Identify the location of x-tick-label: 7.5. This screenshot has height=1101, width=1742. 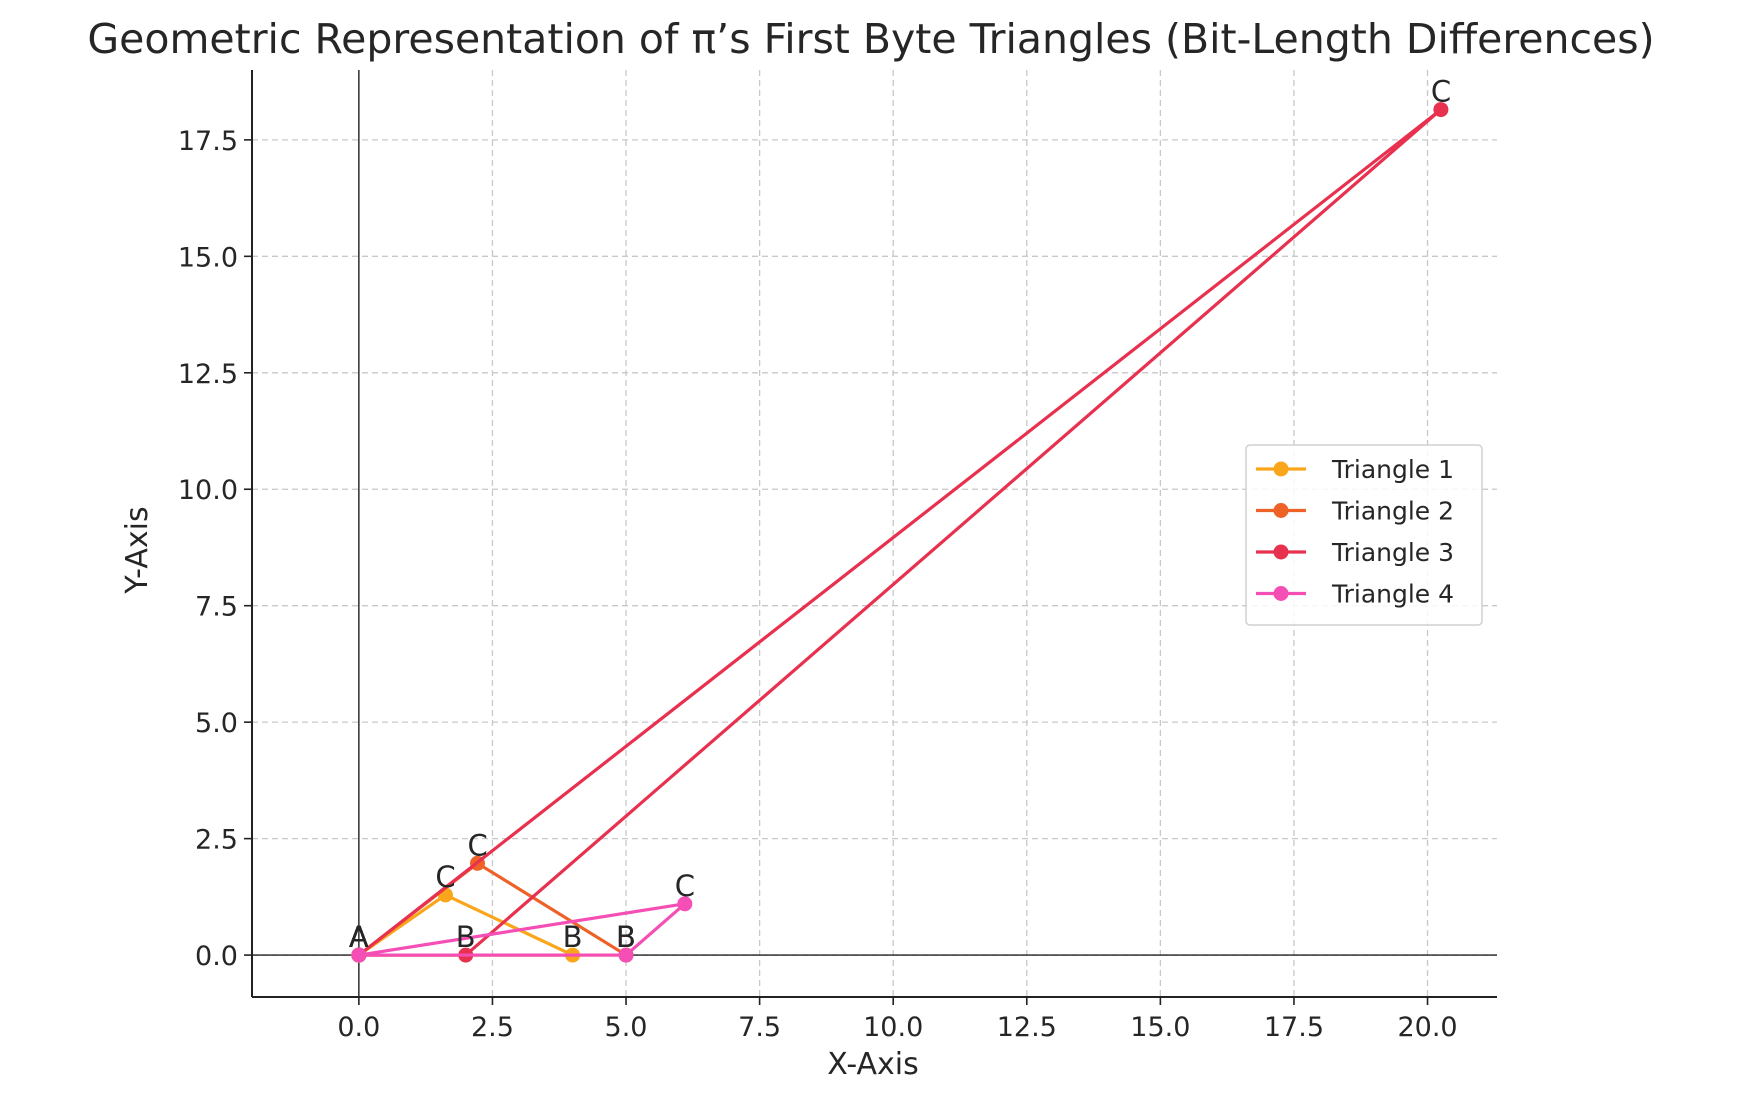
(759, 1027).